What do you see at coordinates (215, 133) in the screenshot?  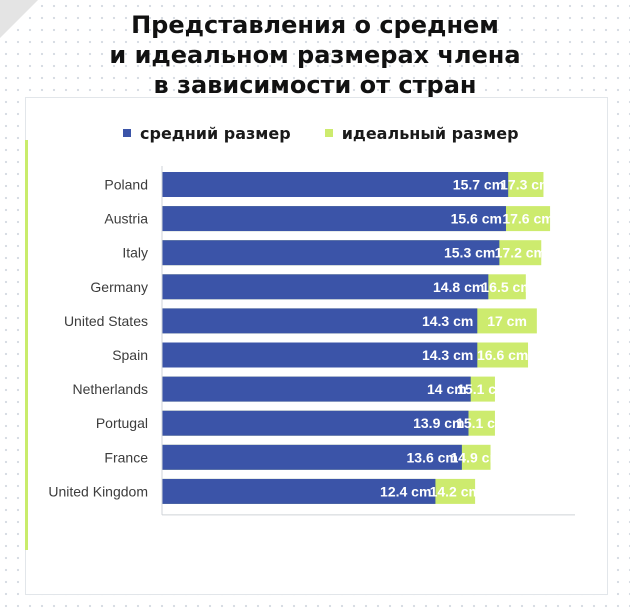 I see `legend-label-average: средний размер` at bounding box center [215, 133].